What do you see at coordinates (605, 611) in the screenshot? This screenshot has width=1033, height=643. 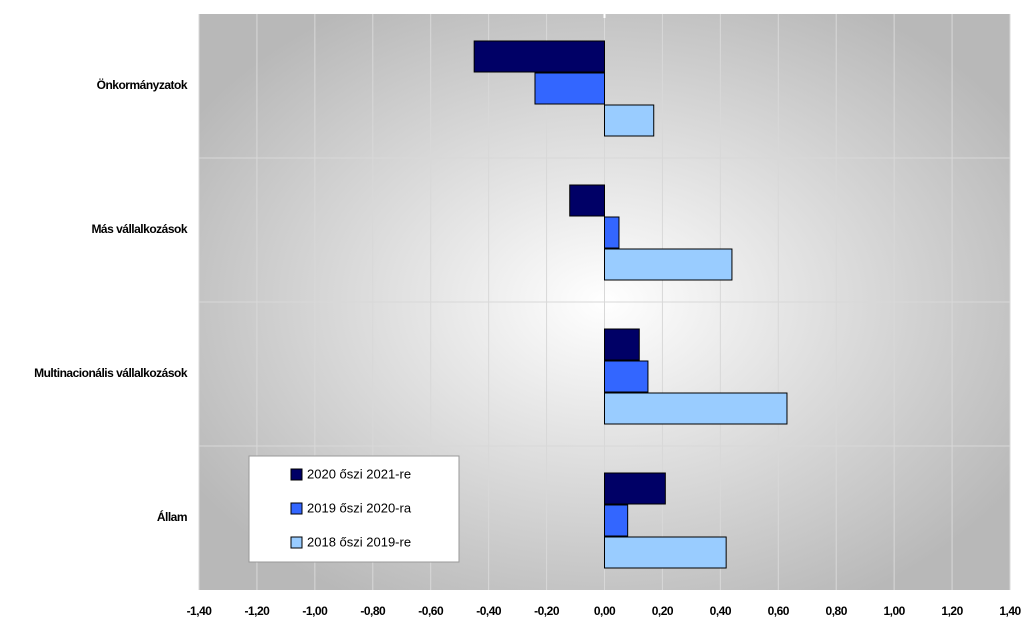 I see `x-tick-label: 0,00` at bounding box center [605, 611].